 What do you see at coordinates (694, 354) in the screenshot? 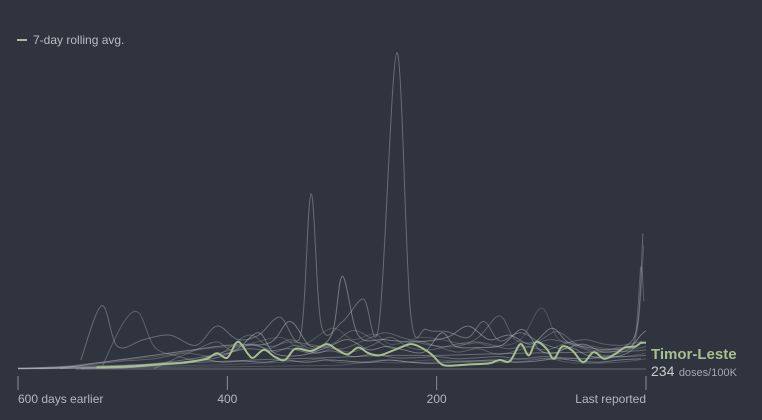
I see `highlight-country-label: Timor-Leste` at bounding box center [694, 354].